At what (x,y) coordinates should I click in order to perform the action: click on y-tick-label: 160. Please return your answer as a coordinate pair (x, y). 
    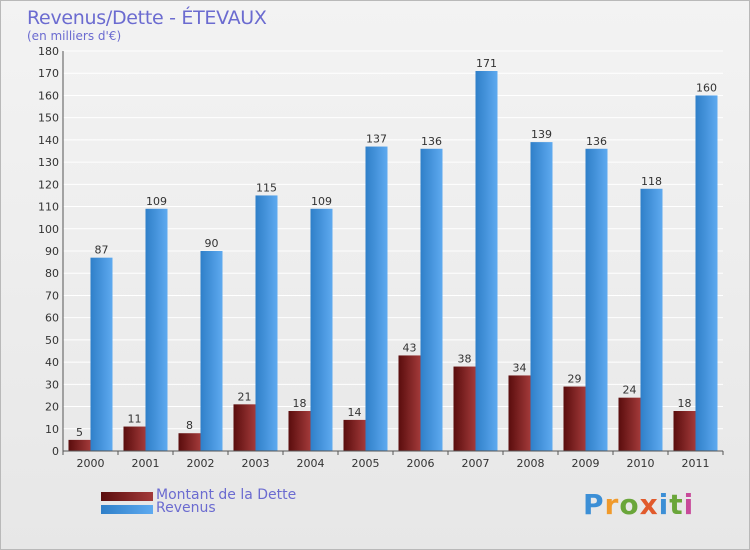
    Looking at the image, I should click on (48, 95).